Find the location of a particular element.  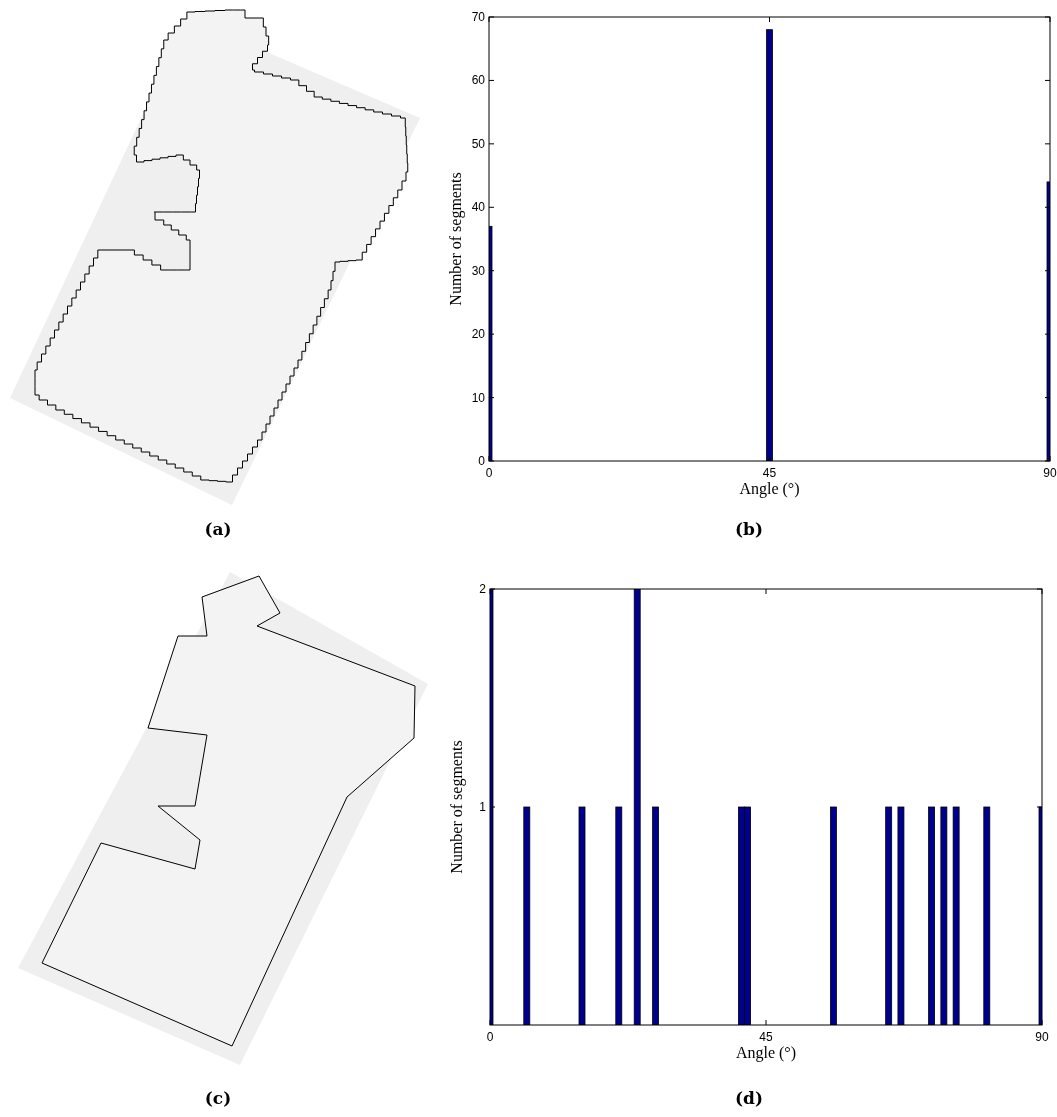

y-tick-label: 50 is located at coordinates (478, 143).